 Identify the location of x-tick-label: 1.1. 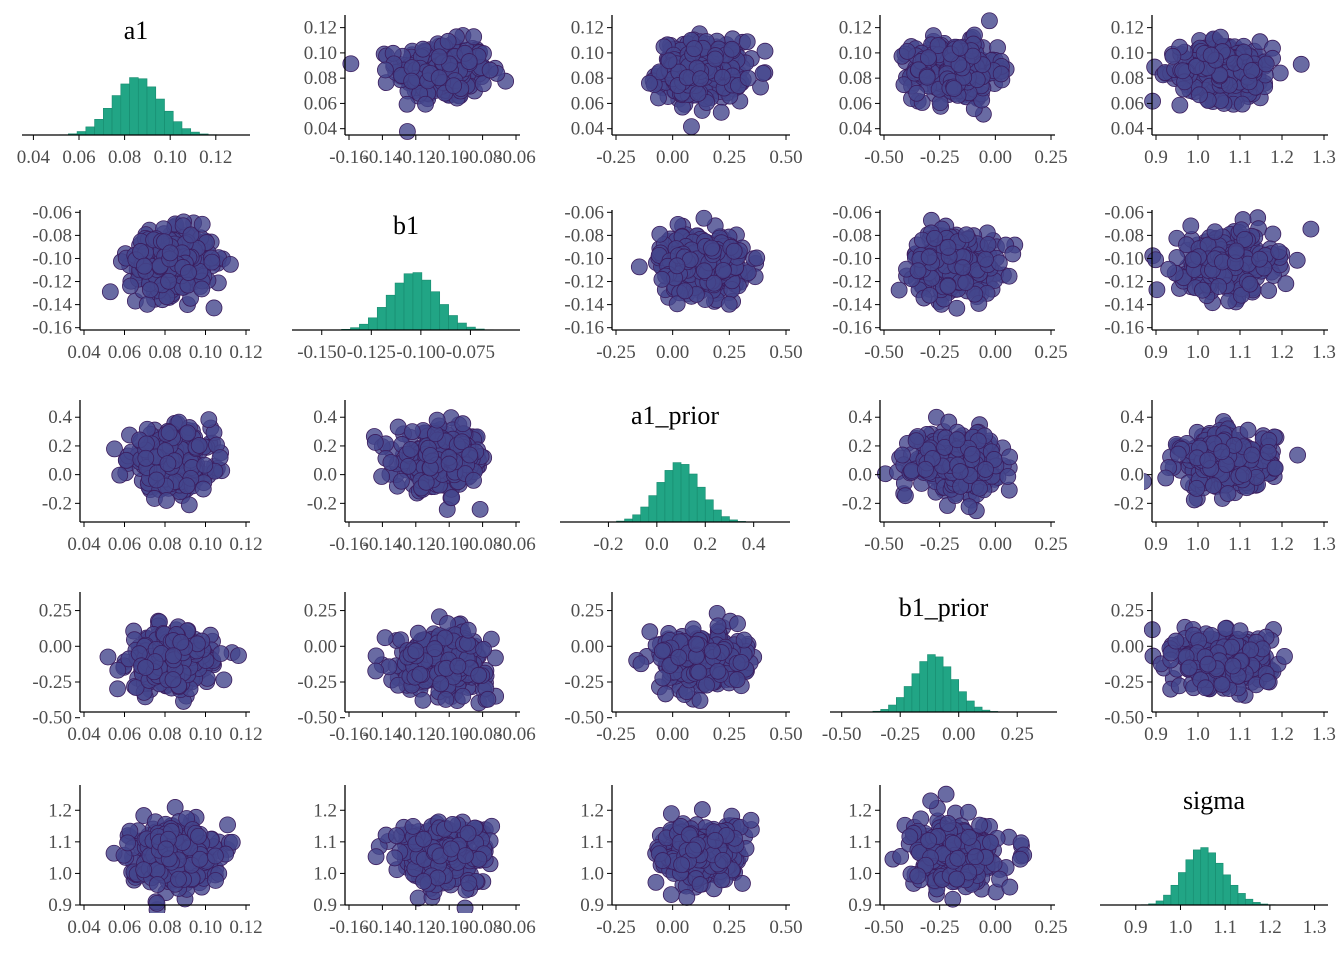
(1240, 352).